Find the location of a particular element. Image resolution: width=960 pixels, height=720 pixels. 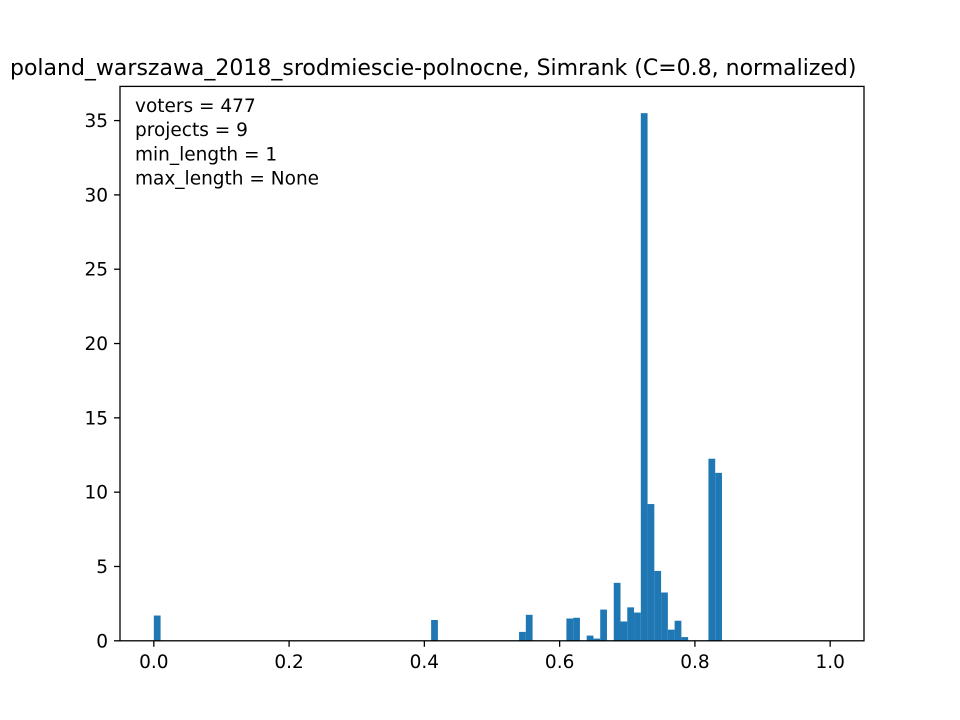

annotation-line: min_length = 1 is located at coordinates (206, 154).